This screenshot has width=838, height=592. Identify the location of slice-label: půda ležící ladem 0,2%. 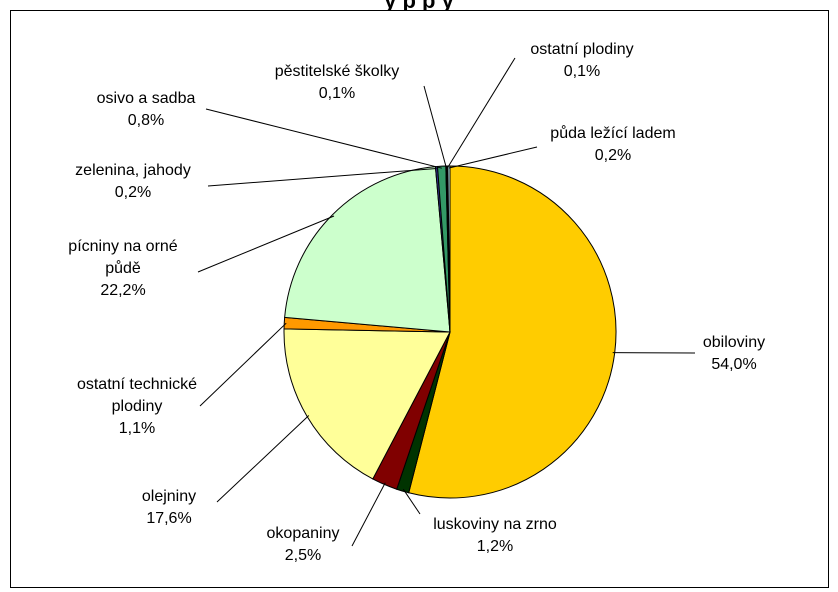
(612, 144).